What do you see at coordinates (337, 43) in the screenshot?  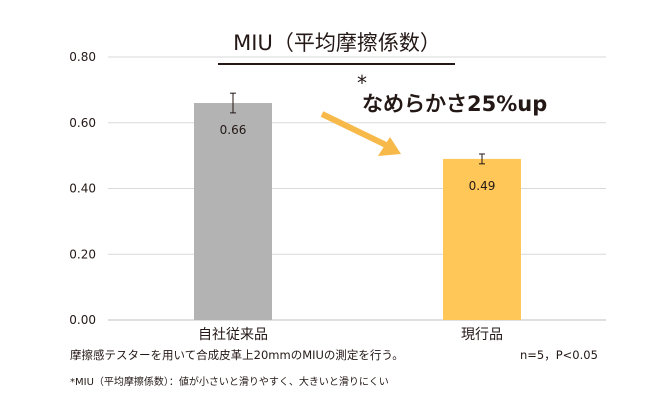 I see `chart-title: MIU（平均摩擦係数）` at bounding box center [337, 43].